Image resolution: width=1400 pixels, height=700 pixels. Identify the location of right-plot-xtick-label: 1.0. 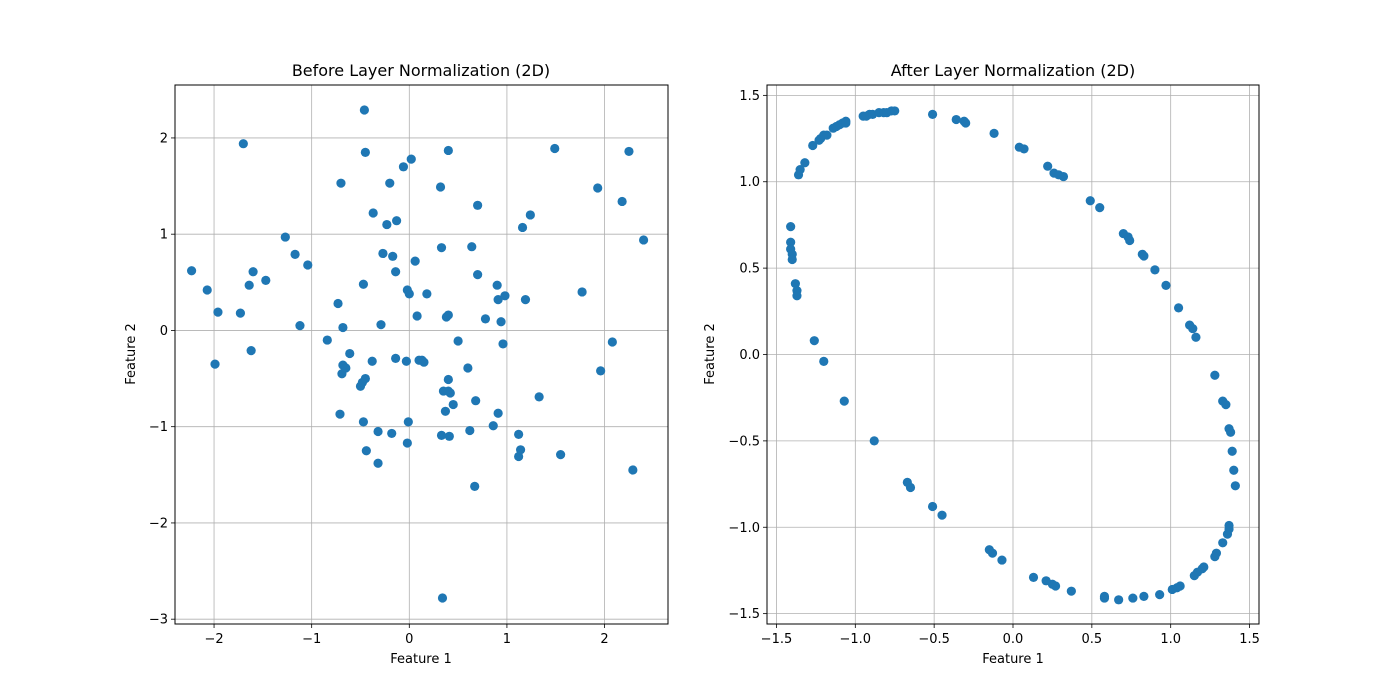
(1170, 639).